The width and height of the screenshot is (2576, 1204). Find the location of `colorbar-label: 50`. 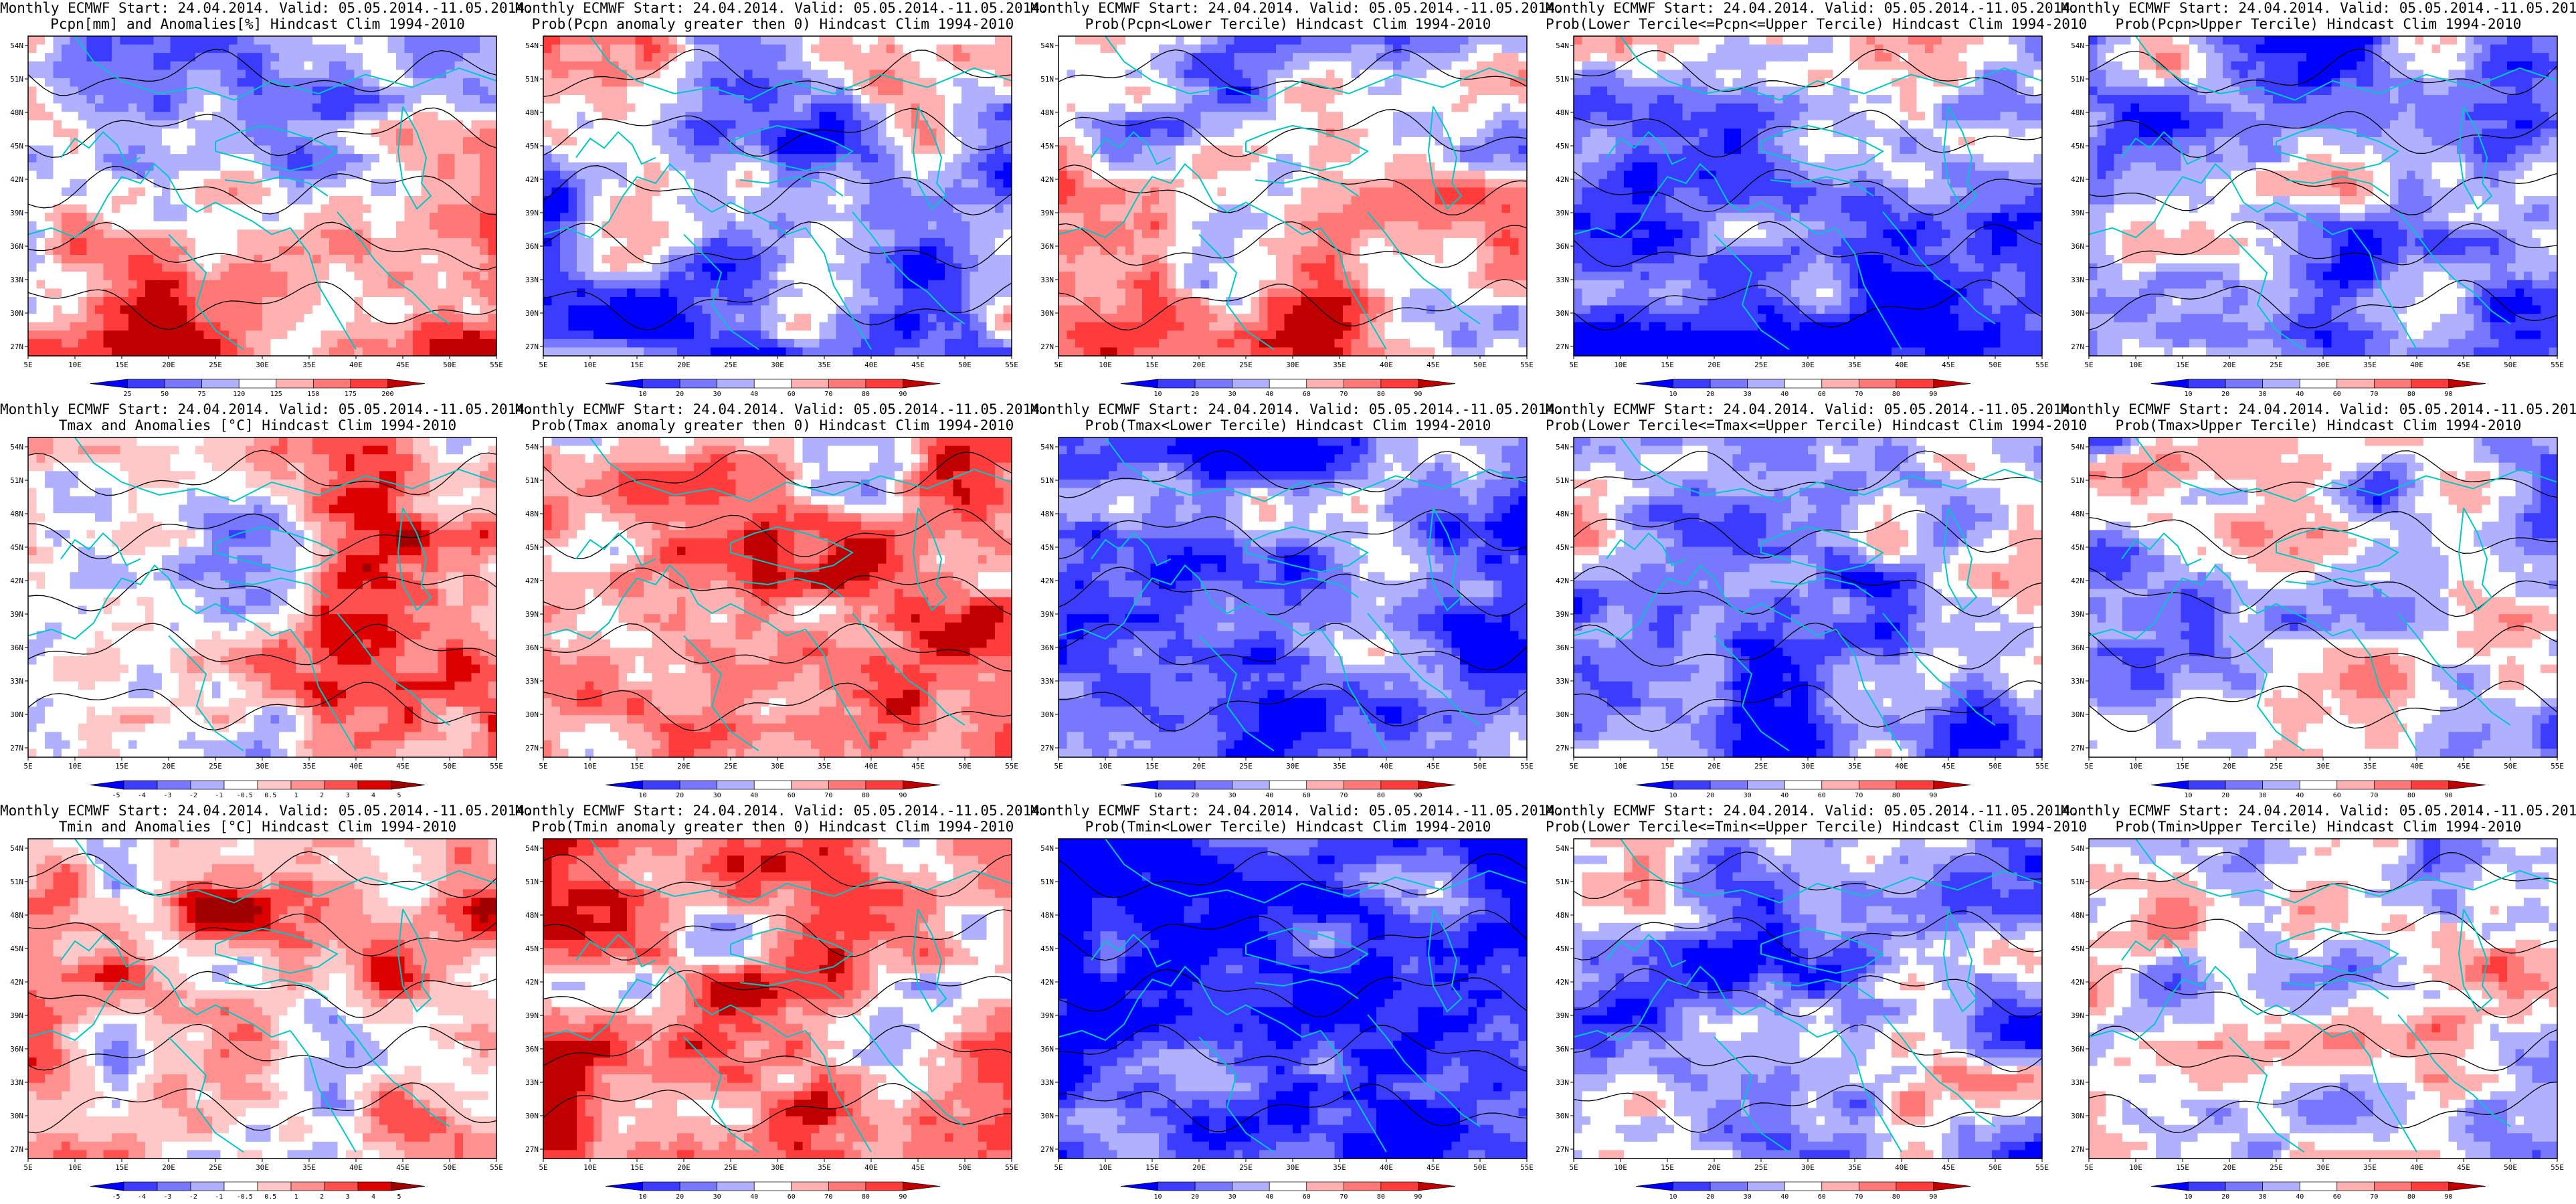

colorbar-label: 50 is located at coordinates (165, 394).